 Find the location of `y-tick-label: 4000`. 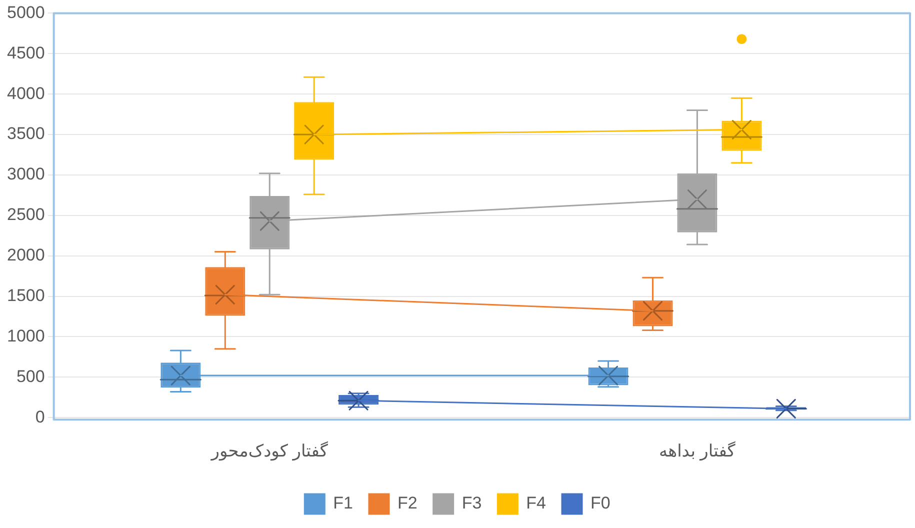

y-tick-label: 4000 is located at coordinates (25, 93).